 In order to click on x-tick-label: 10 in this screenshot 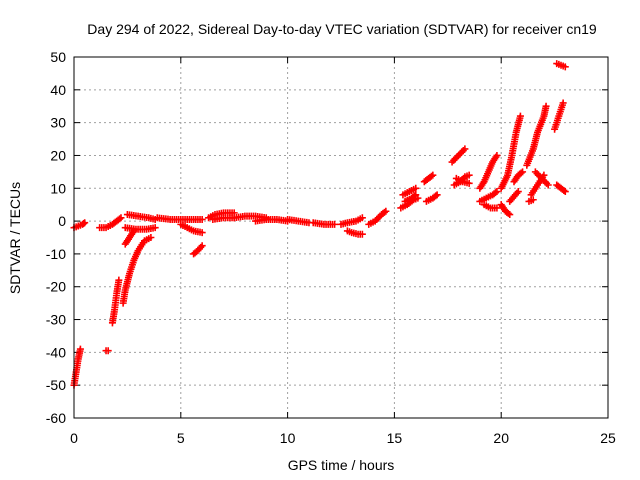, I will do `click(288, 438)`.